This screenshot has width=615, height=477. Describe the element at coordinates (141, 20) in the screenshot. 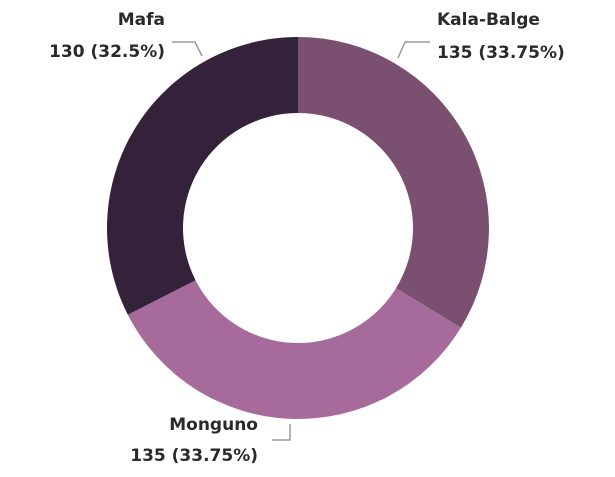

I see `slice-label: Mafa` at that location.